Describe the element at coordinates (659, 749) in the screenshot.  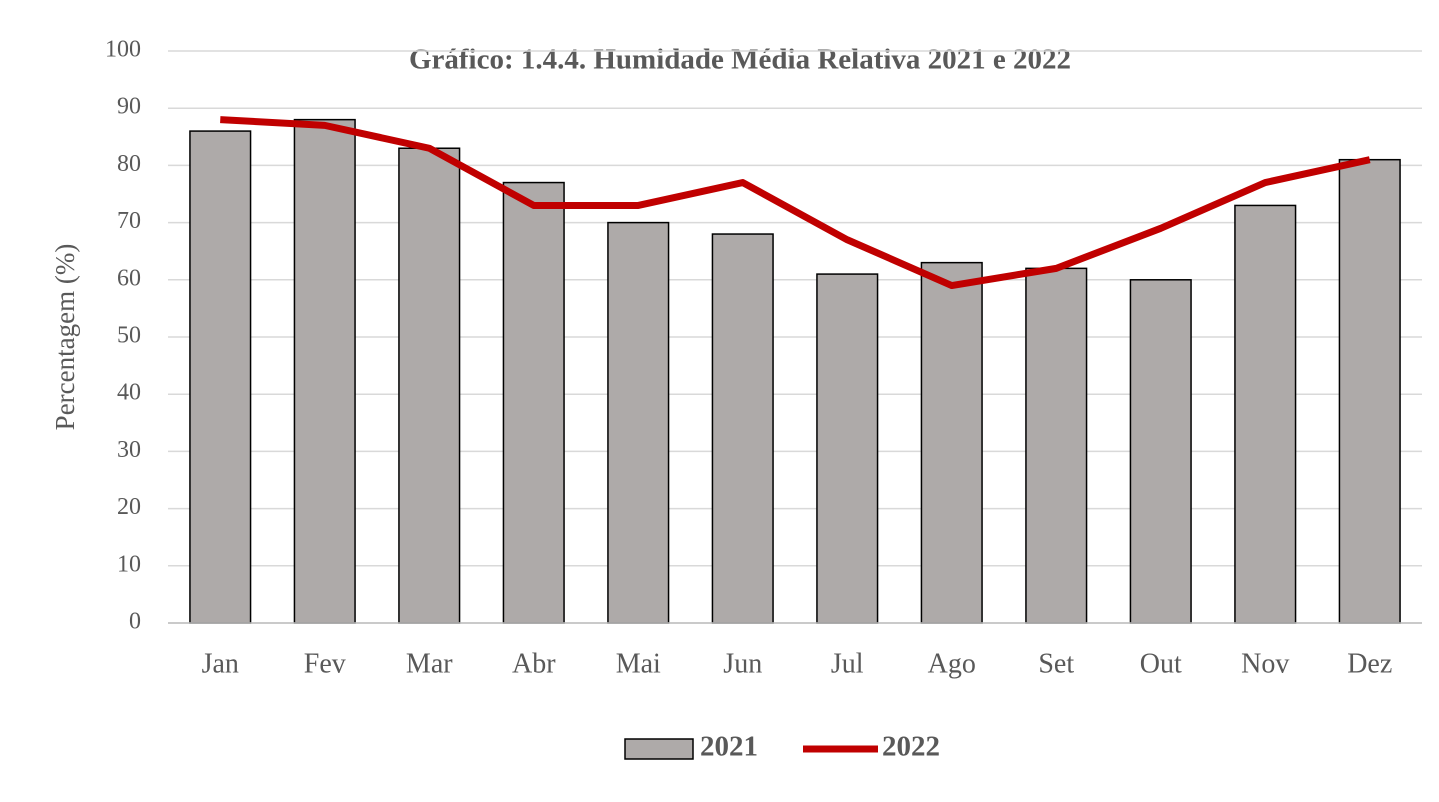
I see `legend-swatch` at that location.